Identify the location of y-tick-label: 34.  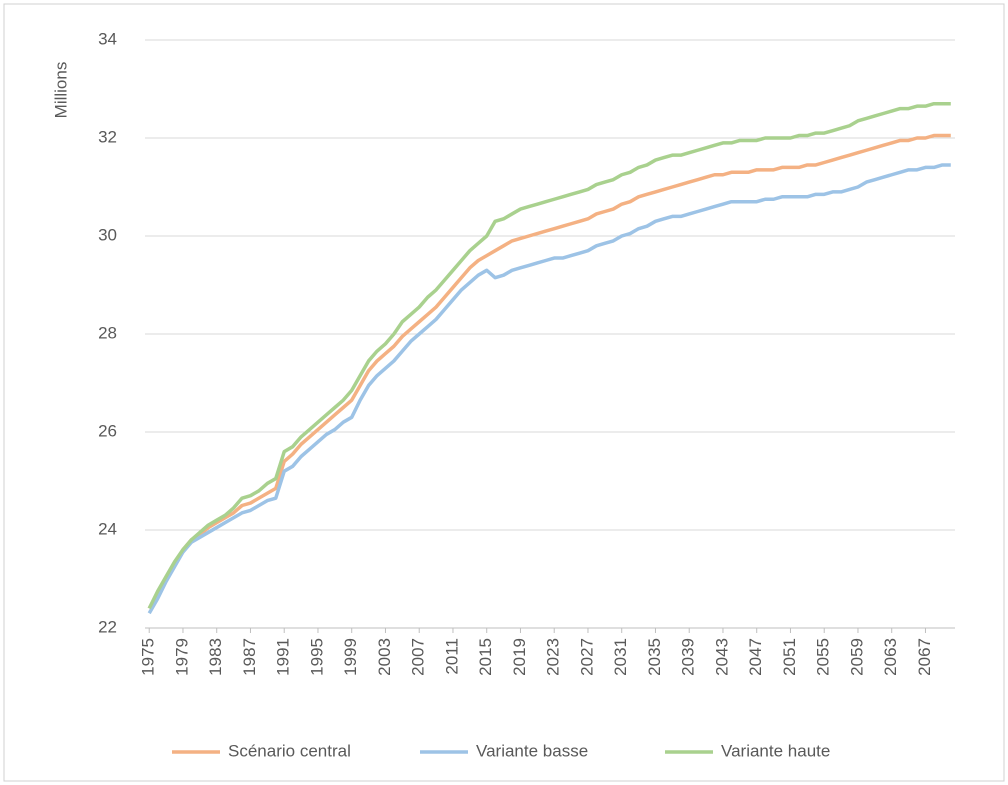
(107, 38).